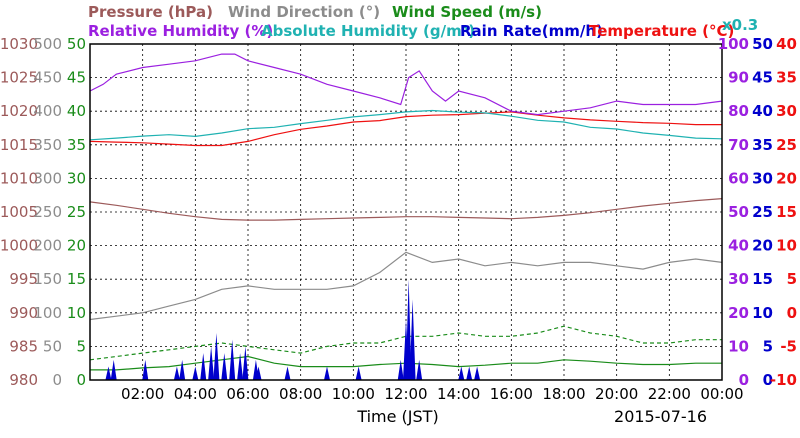  What do you see at coordinates (76, 111) in the screenshot?
I see `wind-speed-tick: 40` at bounding box center [76, 111].